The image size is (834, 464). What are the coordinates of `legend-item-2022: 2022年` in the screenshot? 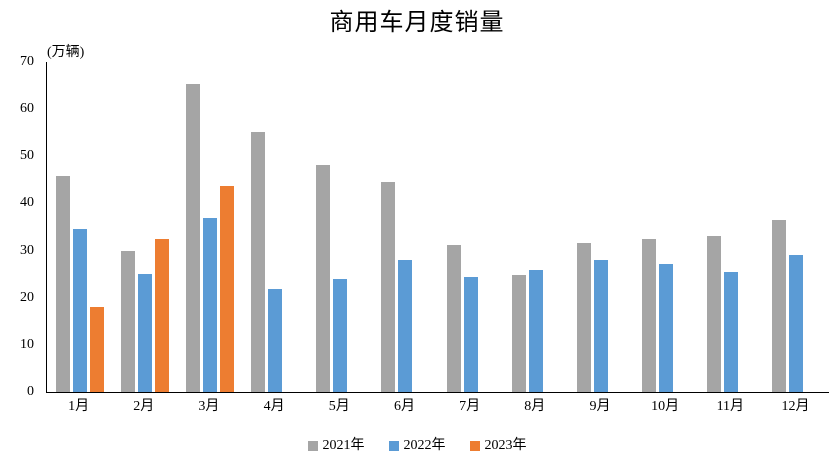 It's located at (417, 446).